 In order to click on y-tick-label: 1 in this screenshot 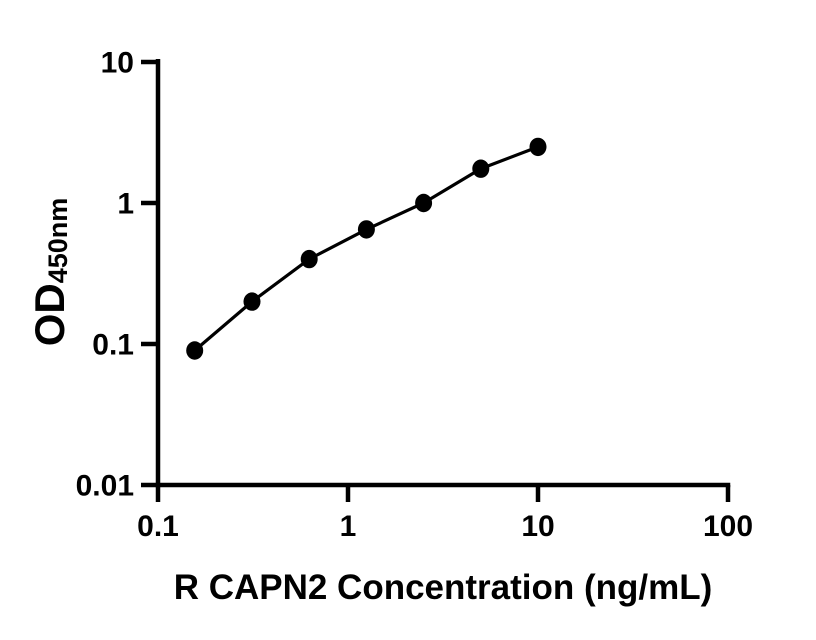, I will do `click(125, 204)`.